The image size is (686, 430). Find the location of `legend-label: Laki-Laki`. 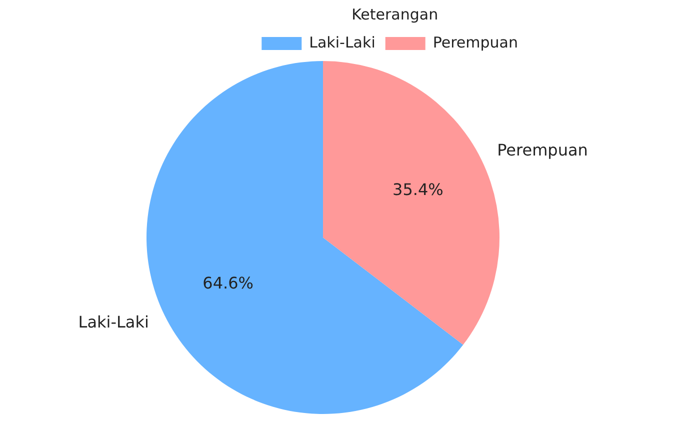

legend-label: Laki-Laki is located at coordinates (342, 42).